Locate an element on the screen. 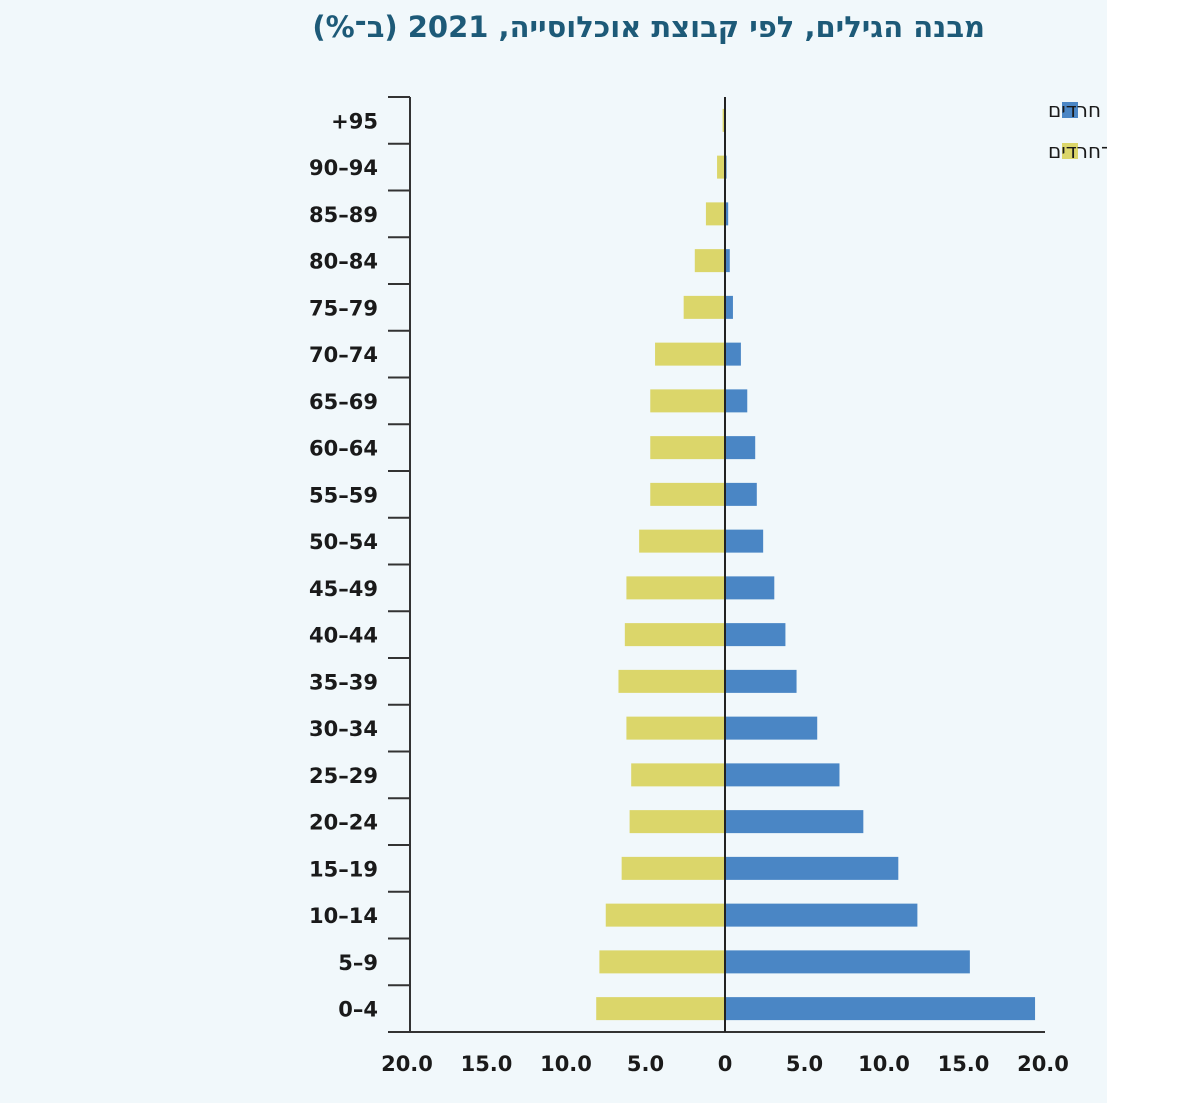  y-tick-label: 90–94 is located at coordinates (343, 168).